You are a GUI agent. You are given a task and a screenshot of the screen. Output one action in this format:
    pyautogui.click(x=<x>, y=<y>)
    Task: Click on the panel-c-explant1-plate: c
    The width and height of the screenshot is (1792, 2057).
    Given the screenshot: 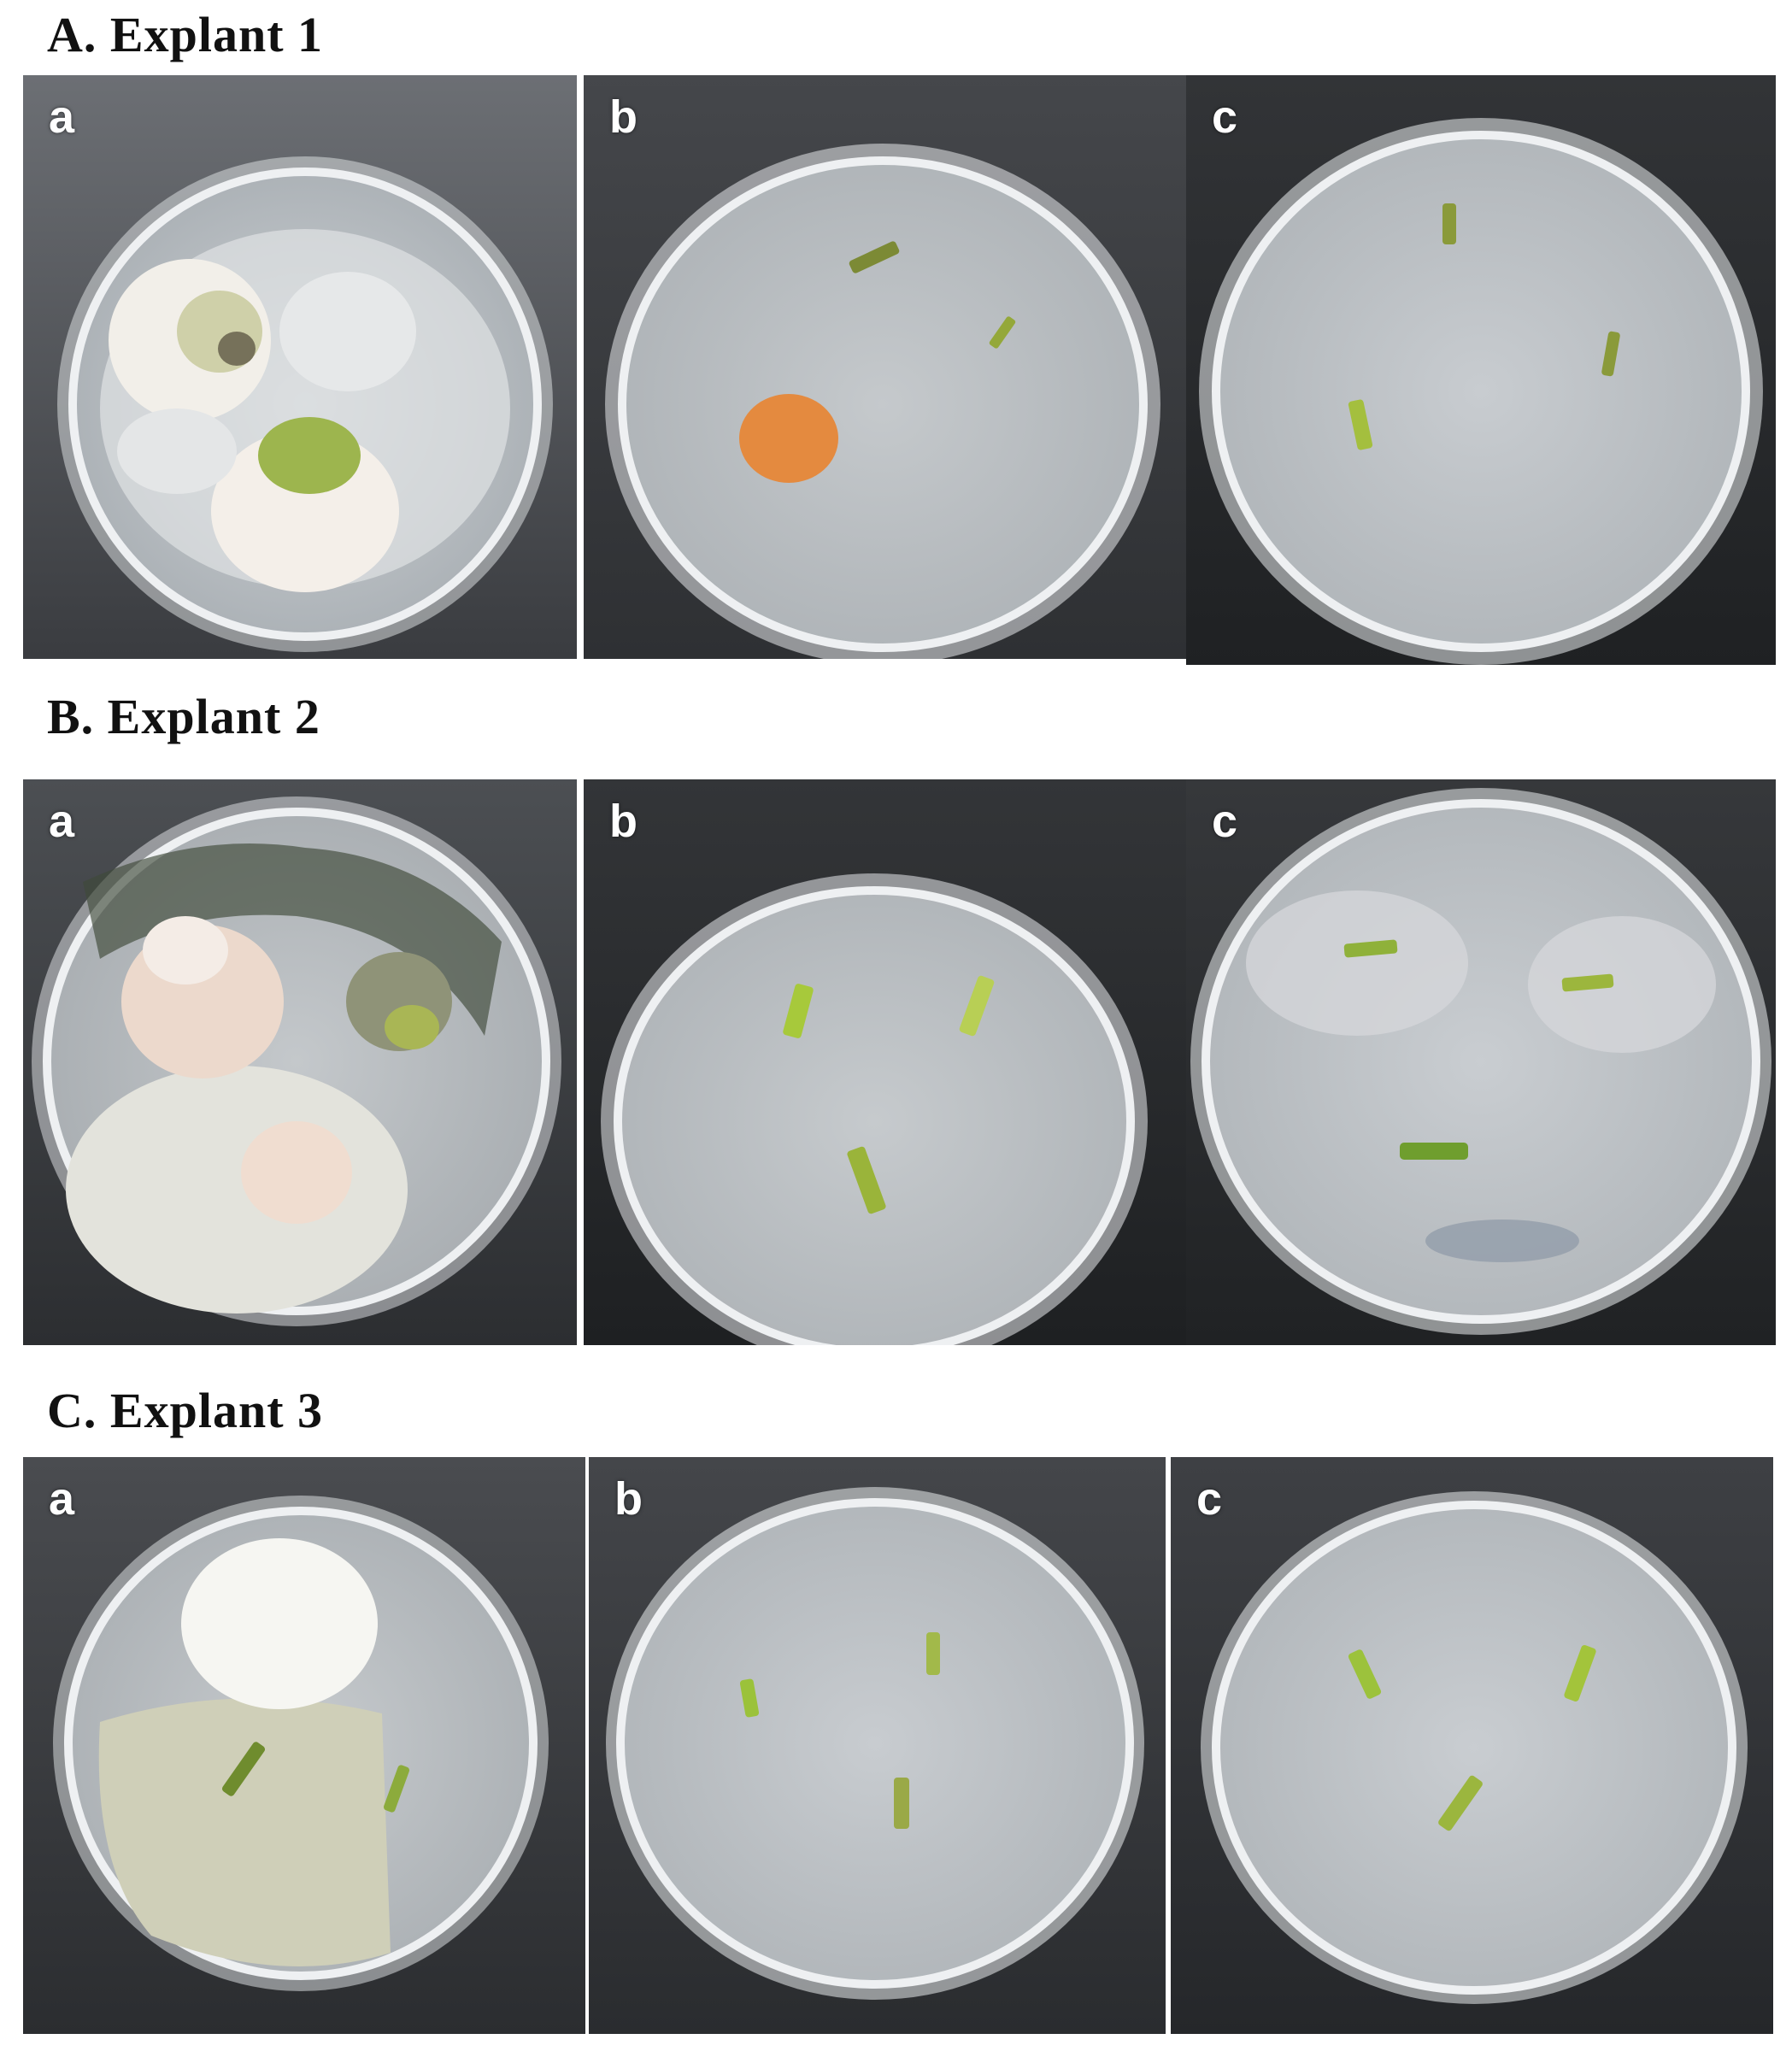 What is the action you would take?
    pyautogui.click(x=1481, y=370)
    